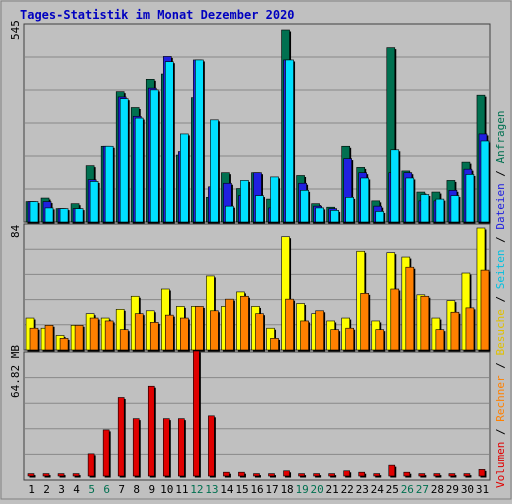 The height and width of the screenshot is (504, 512). Describe the element at coordinates (362, 489) in the screenshot. I see `x-tick-label: 23` at that location.